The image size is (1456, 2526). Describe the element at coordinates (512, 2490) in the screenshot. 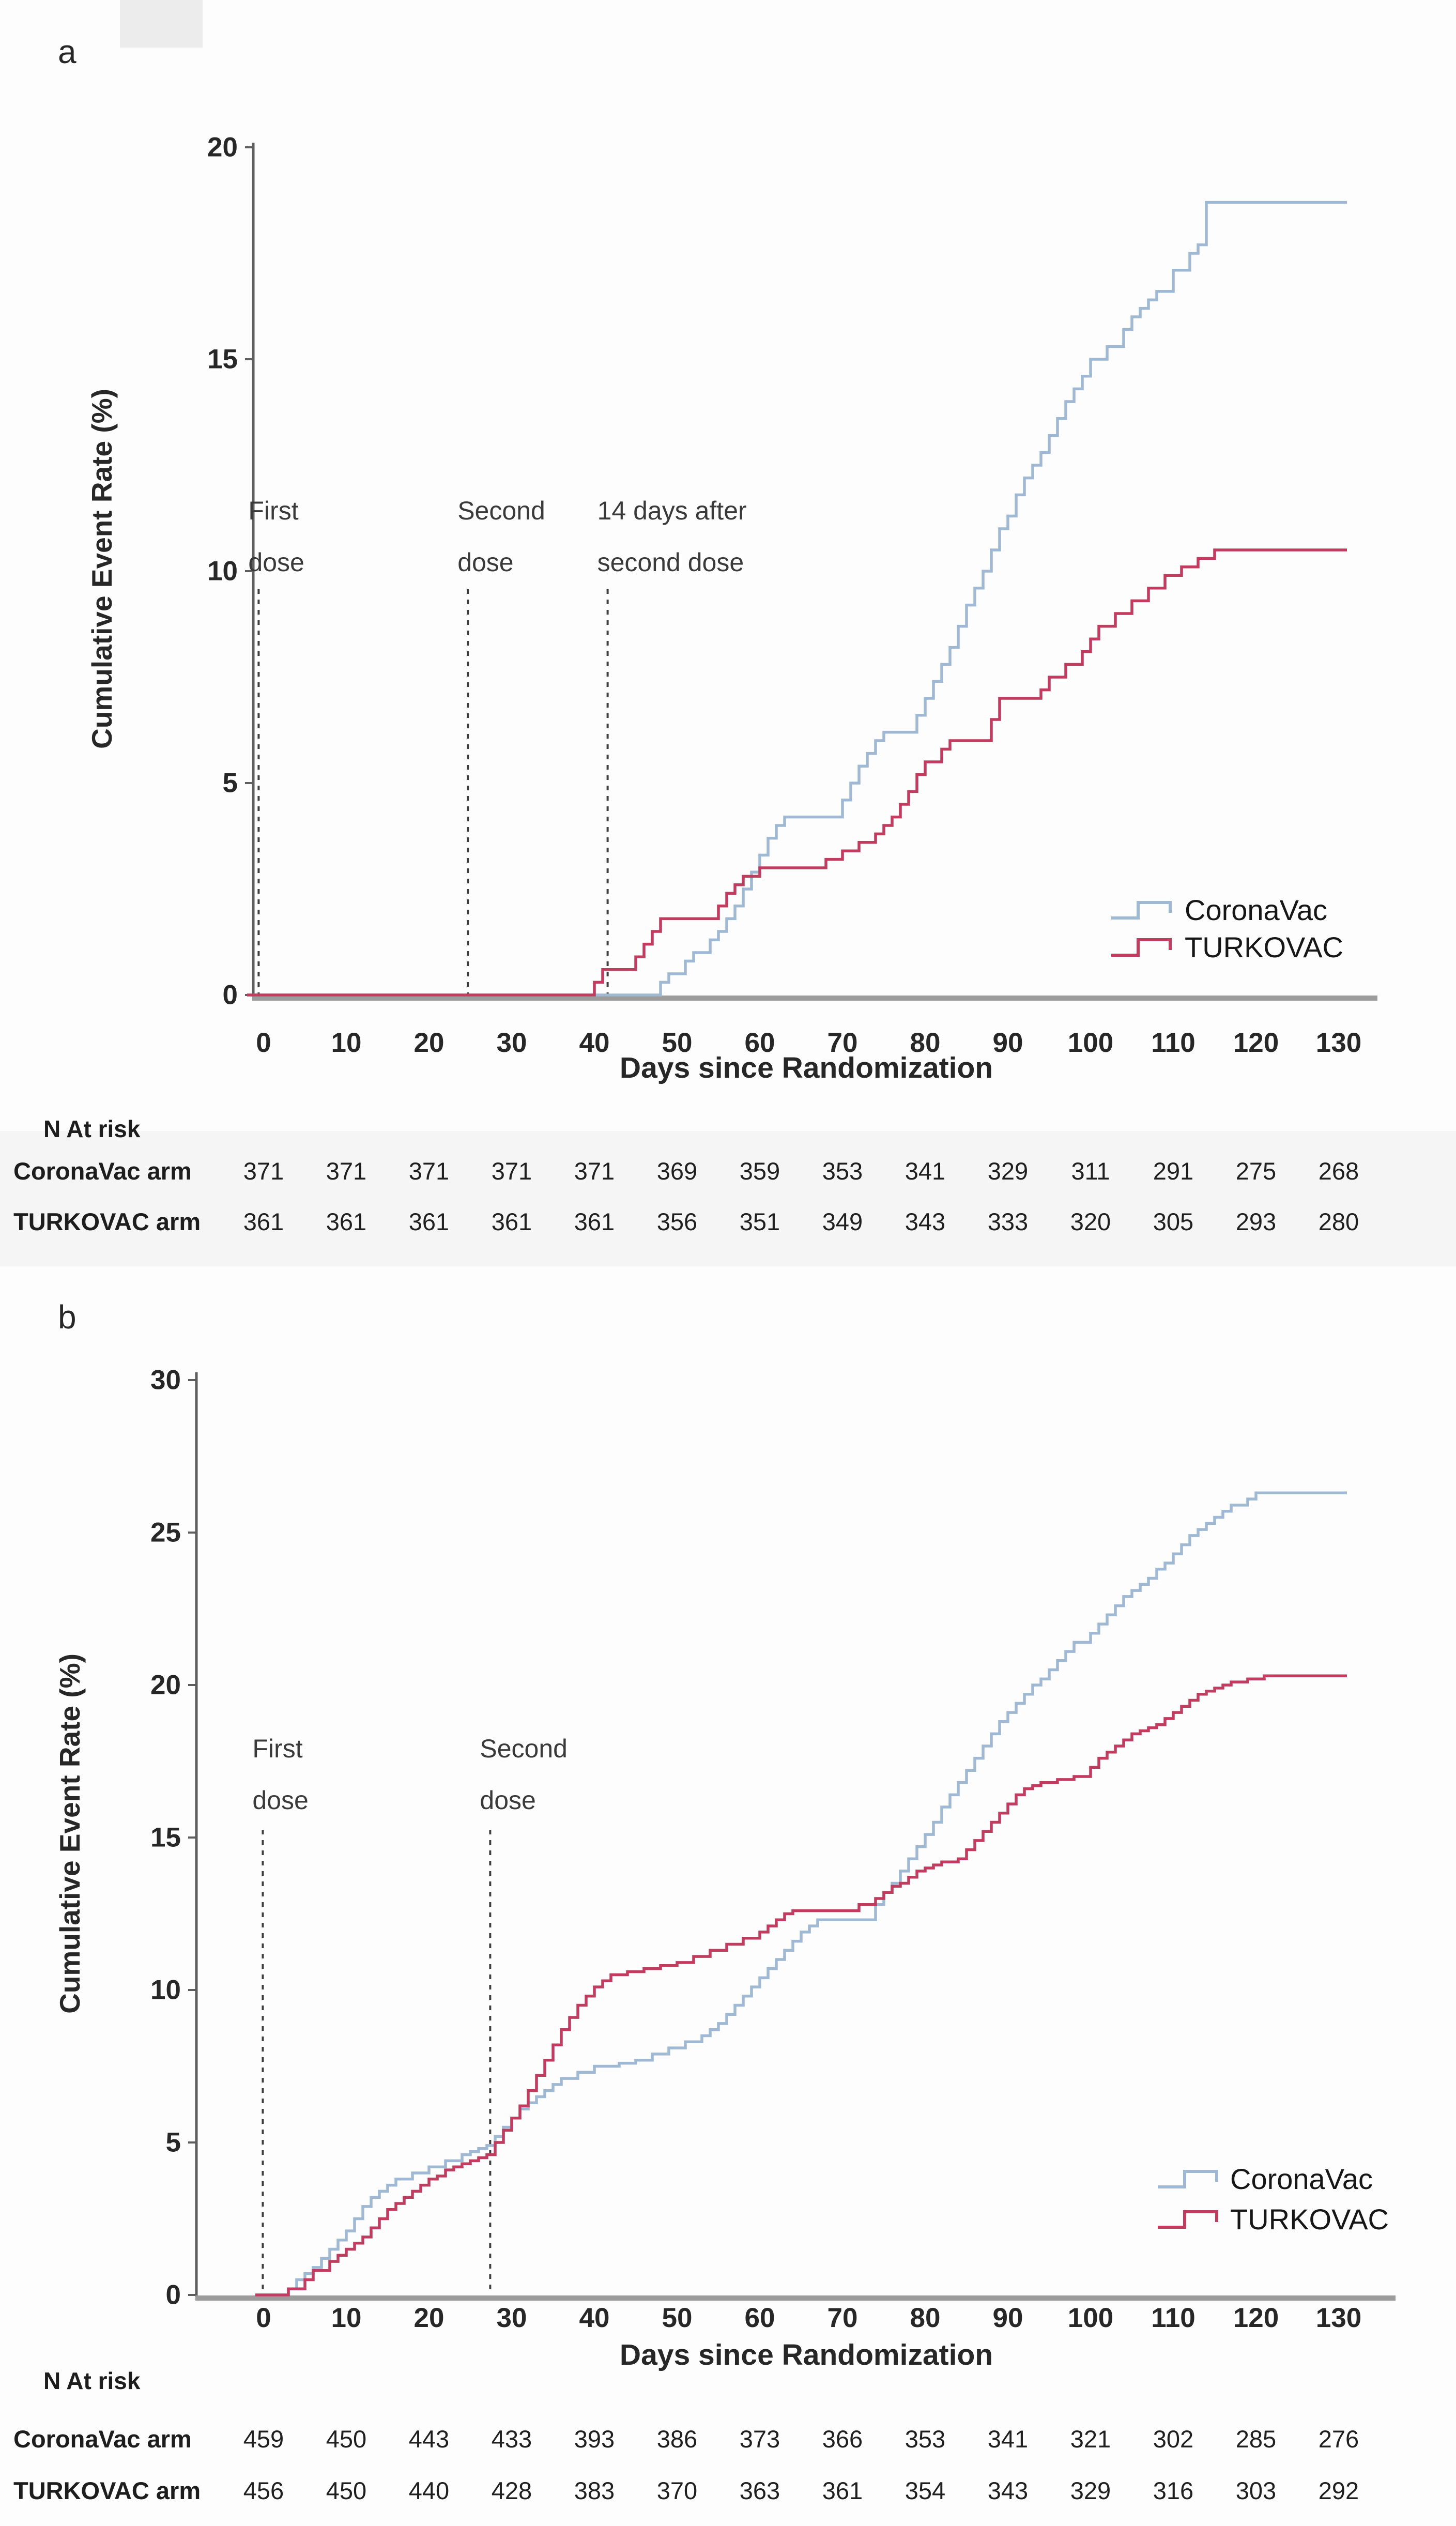

I see `risk-value: 428` at that location.